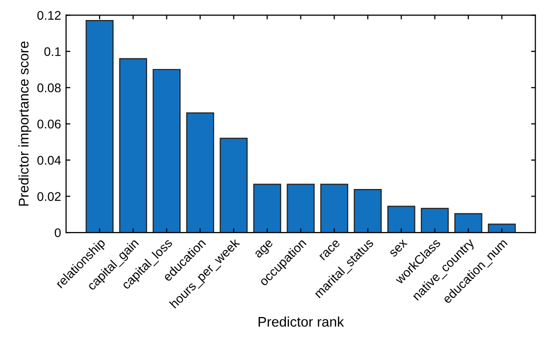  I want to click on y-tick-label: 0.08, so click(49, 87).